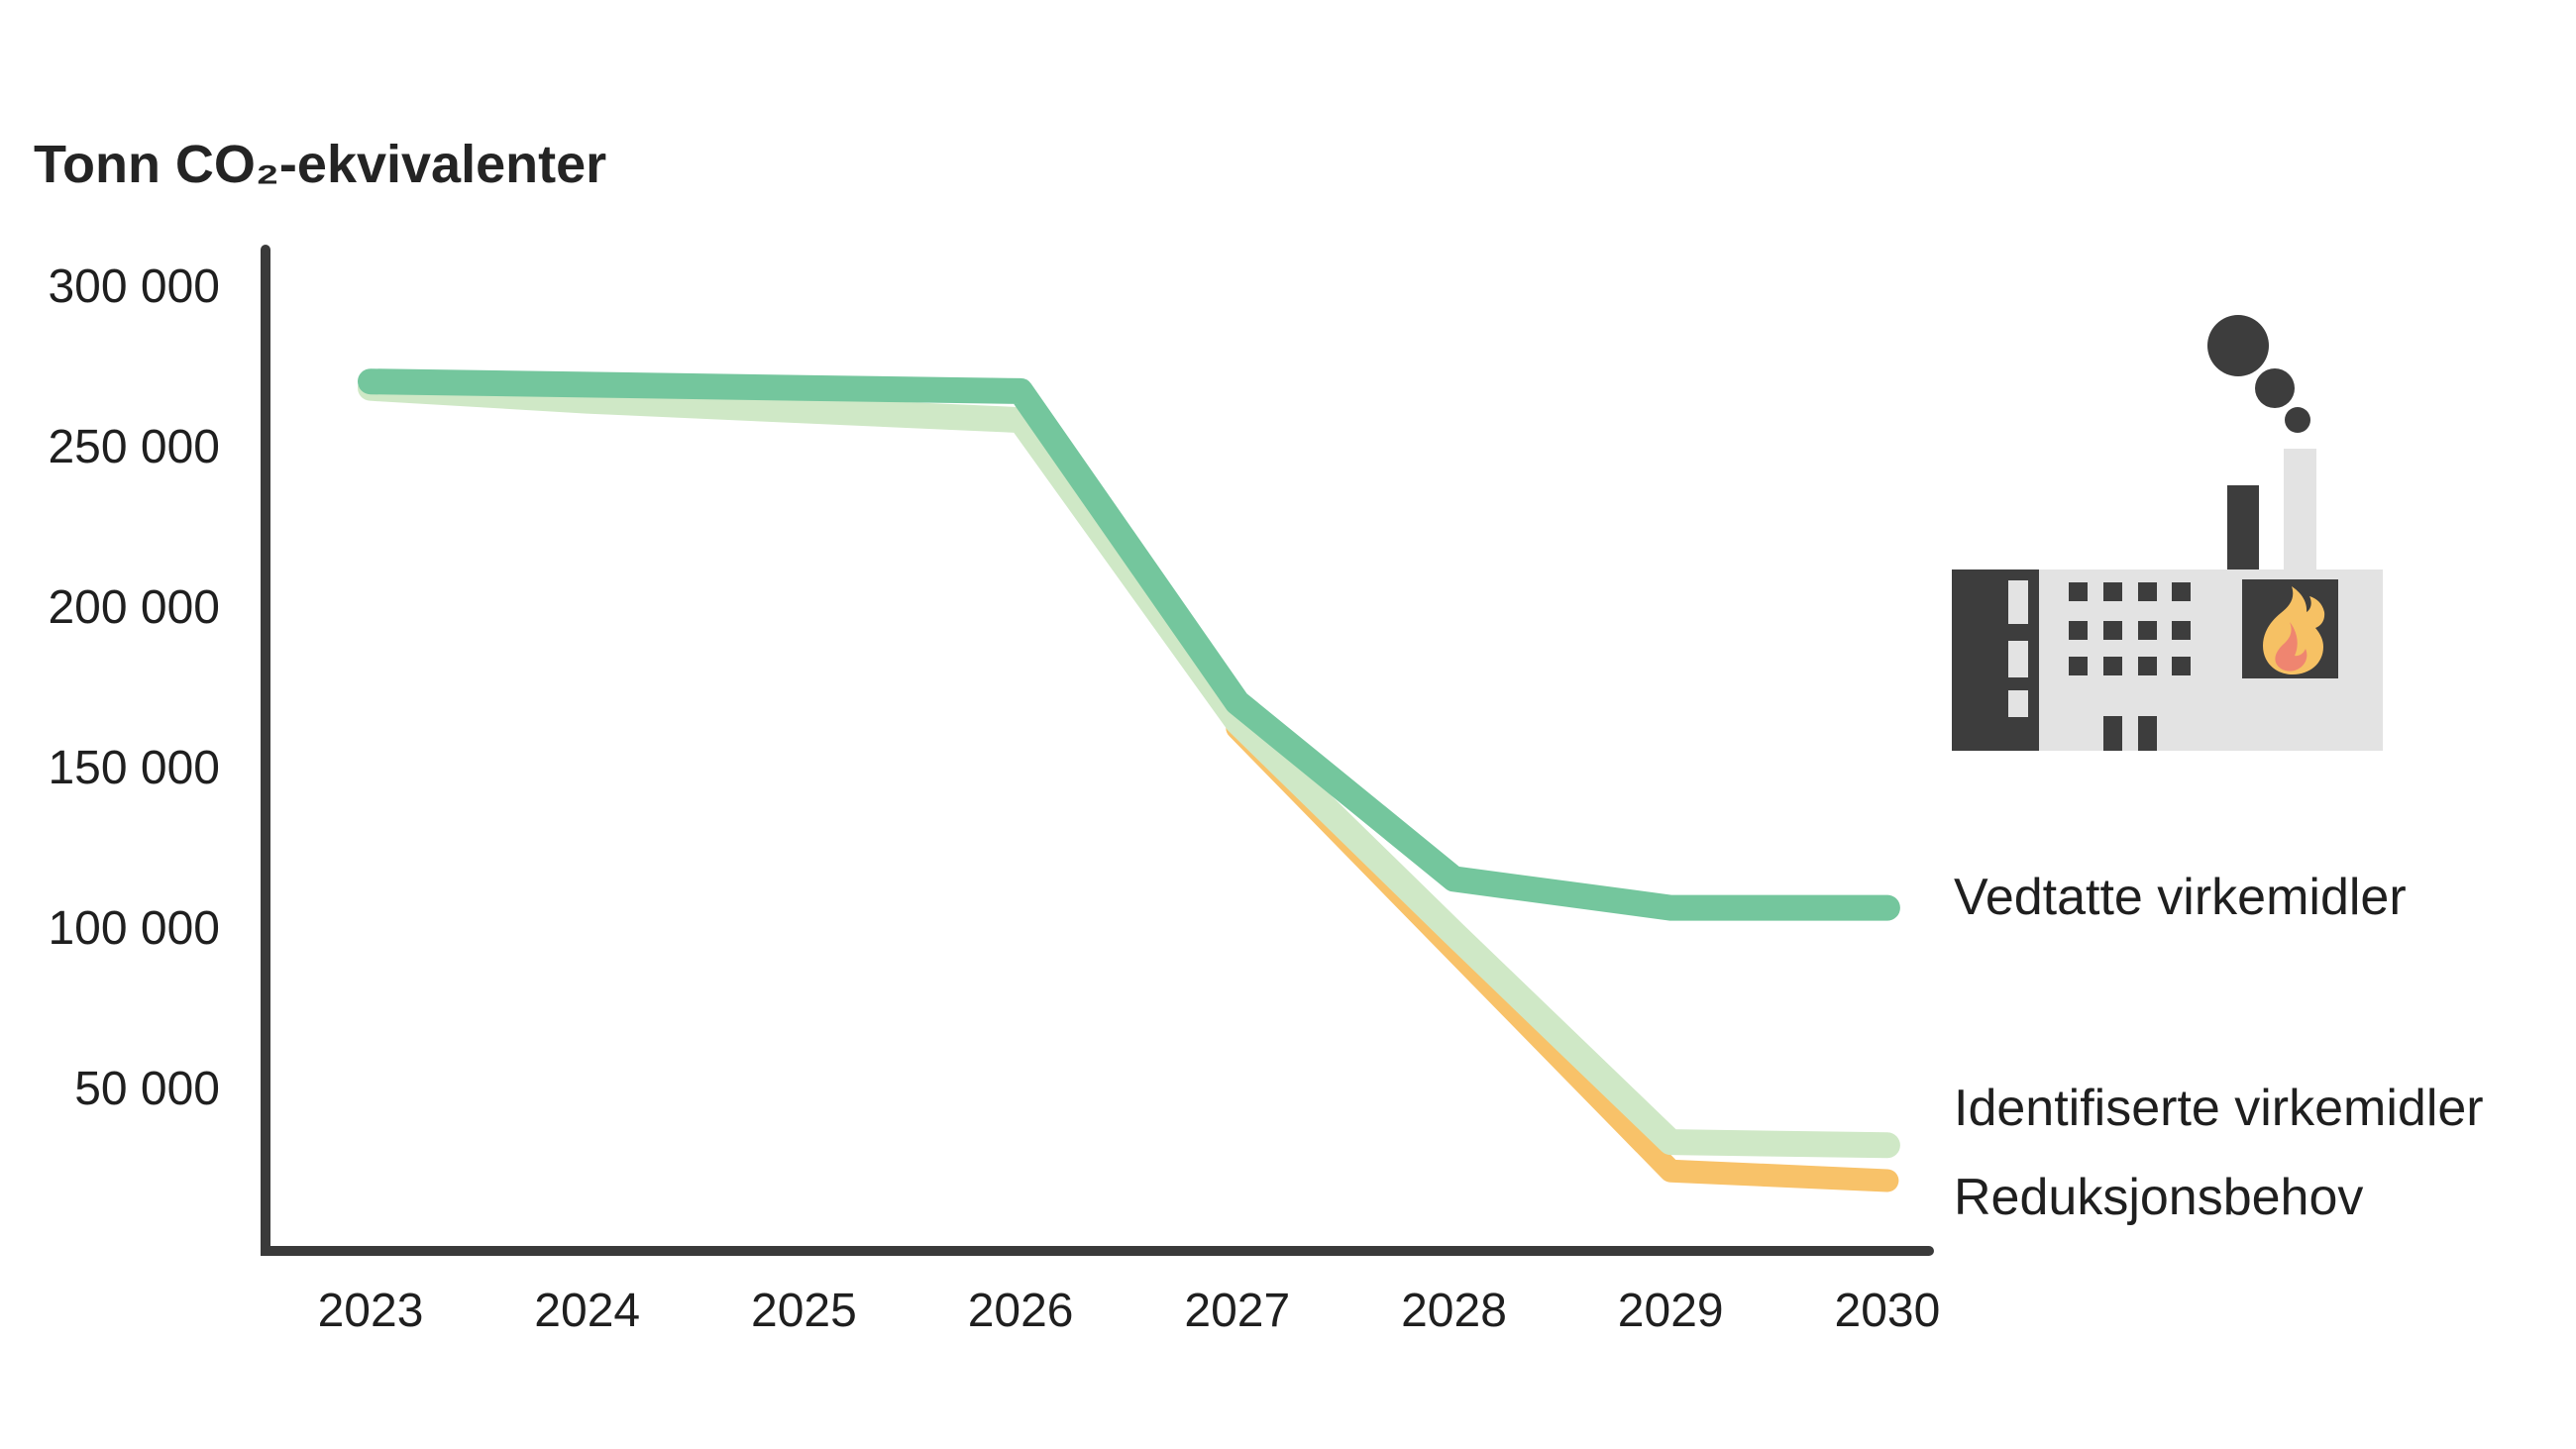 Image resolution: width=2576 pixels, height=1449 pixels. I want to click on x-tick-label: 2027, so click(1237, 1311).